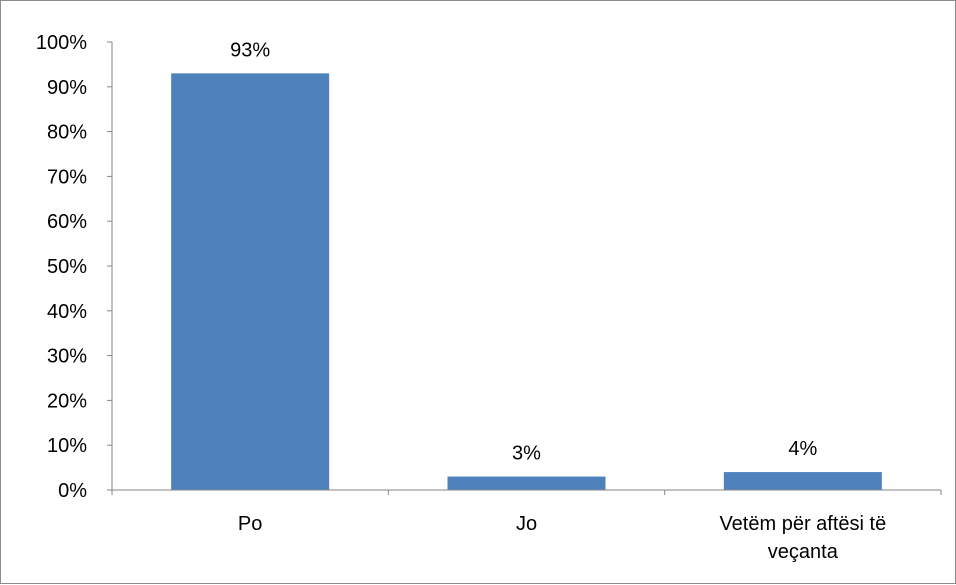  Describe the element at coordinates (67, 267) in the screenshot. I see `y-tick-label: 50%` at that location.